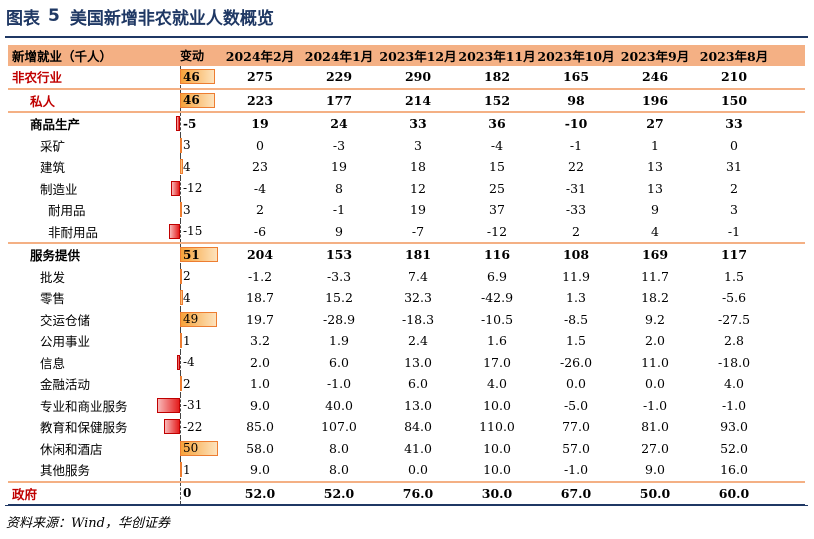 The height and width of the screenshot is (539, 814). Describe the element at coordinates (655, 77) in the screenshot. I see `month-value: 246` at that location.